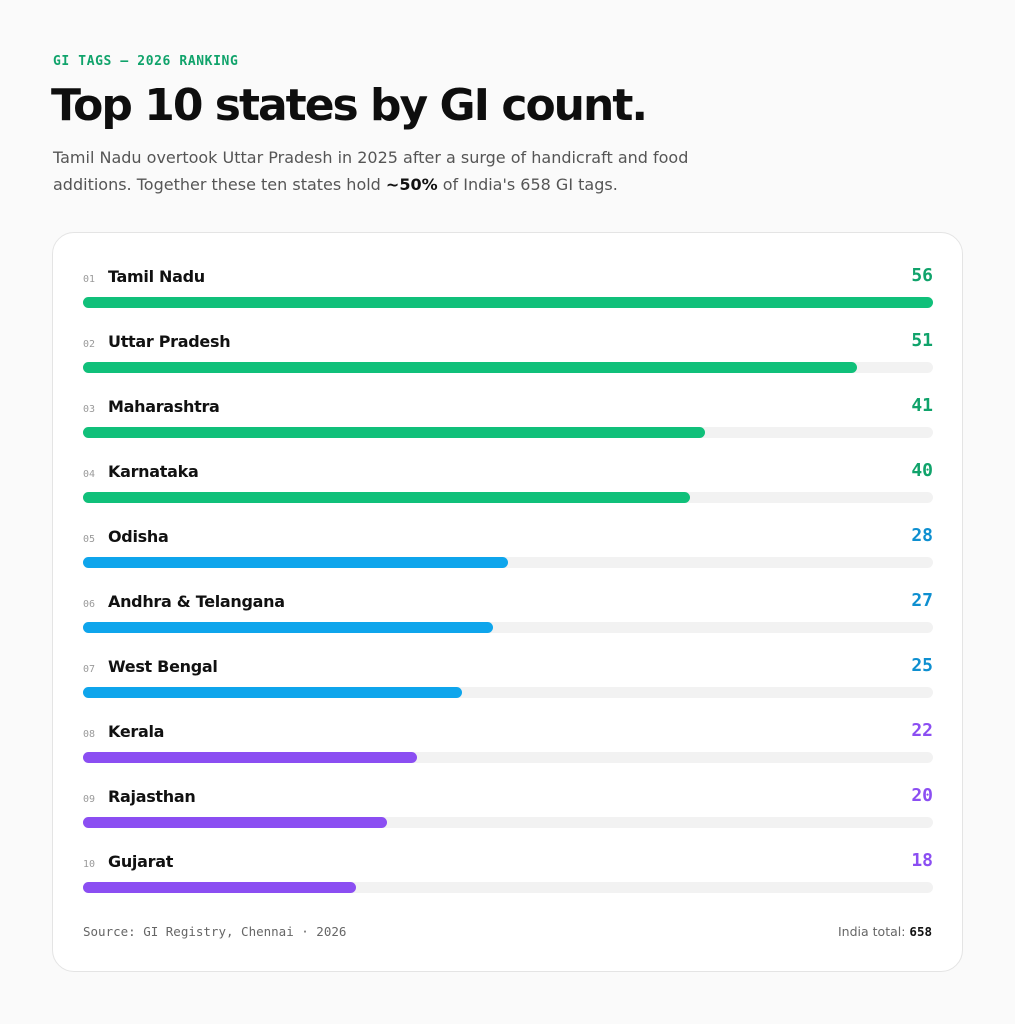 Image resolution: width=1015 pixels, height=1024 pixels. What do you see at coordinates (922, 730) in the screenshot?
I see `value-label: 22` at bounding box center [922, 730].